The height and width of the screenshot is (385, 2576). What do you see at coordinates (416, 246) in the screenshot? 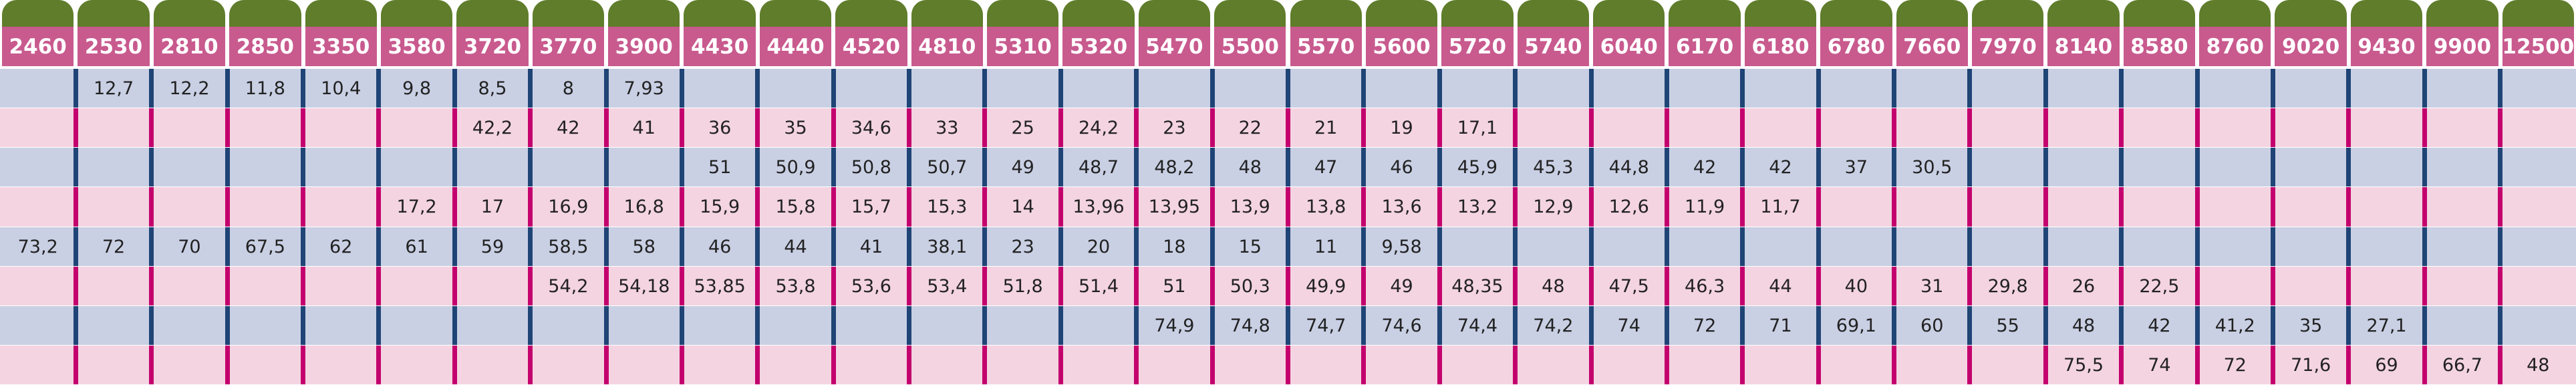
I see `table-cell: 61` at bounding box center [416, 246].